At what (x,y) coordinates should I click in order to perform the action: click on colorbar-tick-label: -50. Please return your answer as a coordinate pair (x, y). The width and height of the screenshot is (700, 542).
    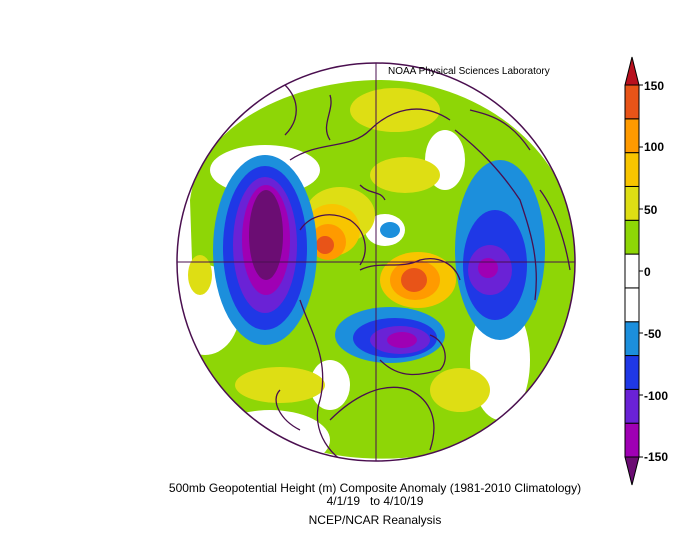
    Looking at the image, I should click on (653, 334).